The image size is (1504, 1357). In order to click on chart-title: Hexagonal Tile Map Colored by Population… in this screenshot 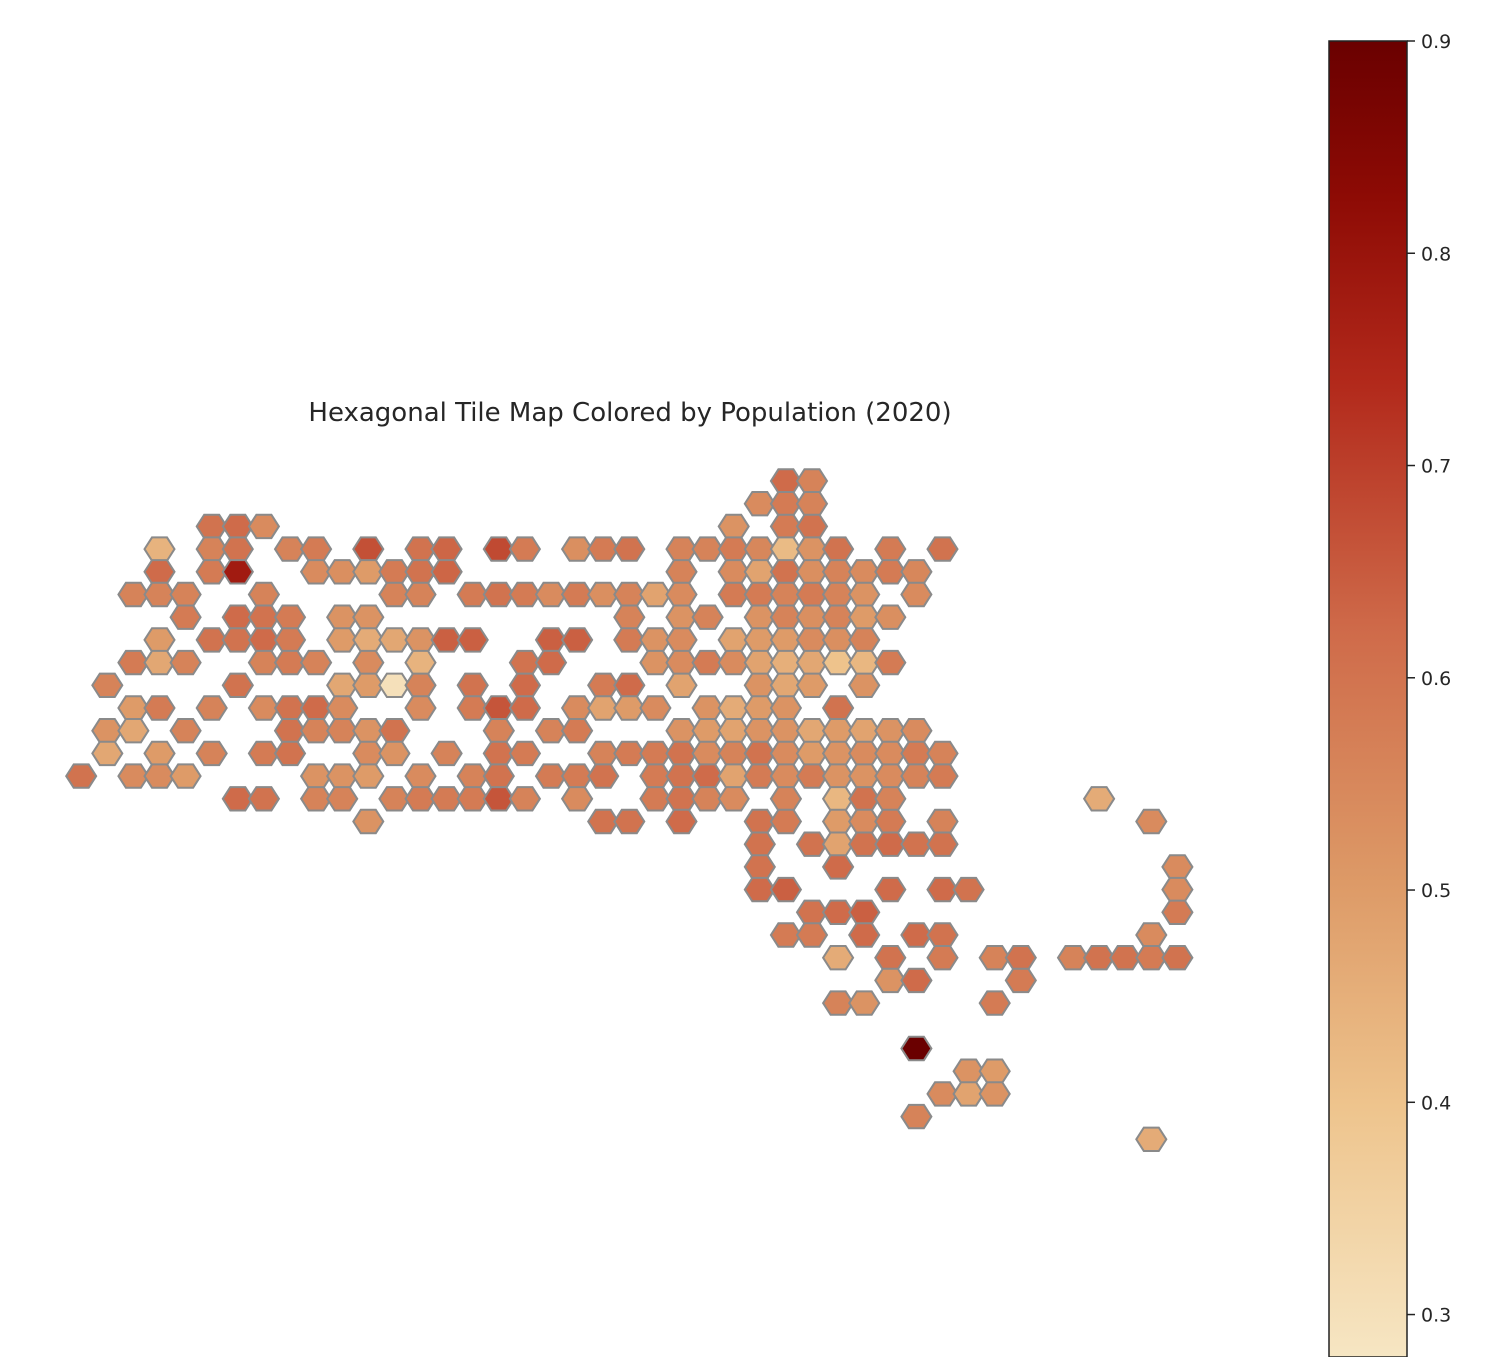, I will do `click(629, 413)`.